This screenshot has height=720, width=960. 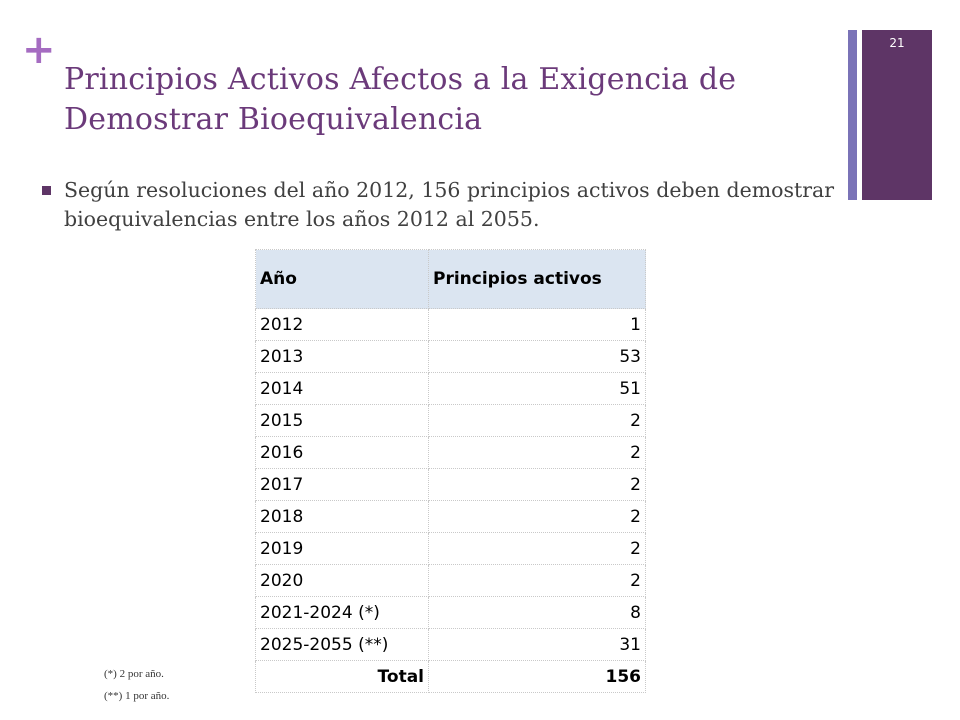 I want to click on year-cell: 2021-2024 (*), so click(x=342, y=612).